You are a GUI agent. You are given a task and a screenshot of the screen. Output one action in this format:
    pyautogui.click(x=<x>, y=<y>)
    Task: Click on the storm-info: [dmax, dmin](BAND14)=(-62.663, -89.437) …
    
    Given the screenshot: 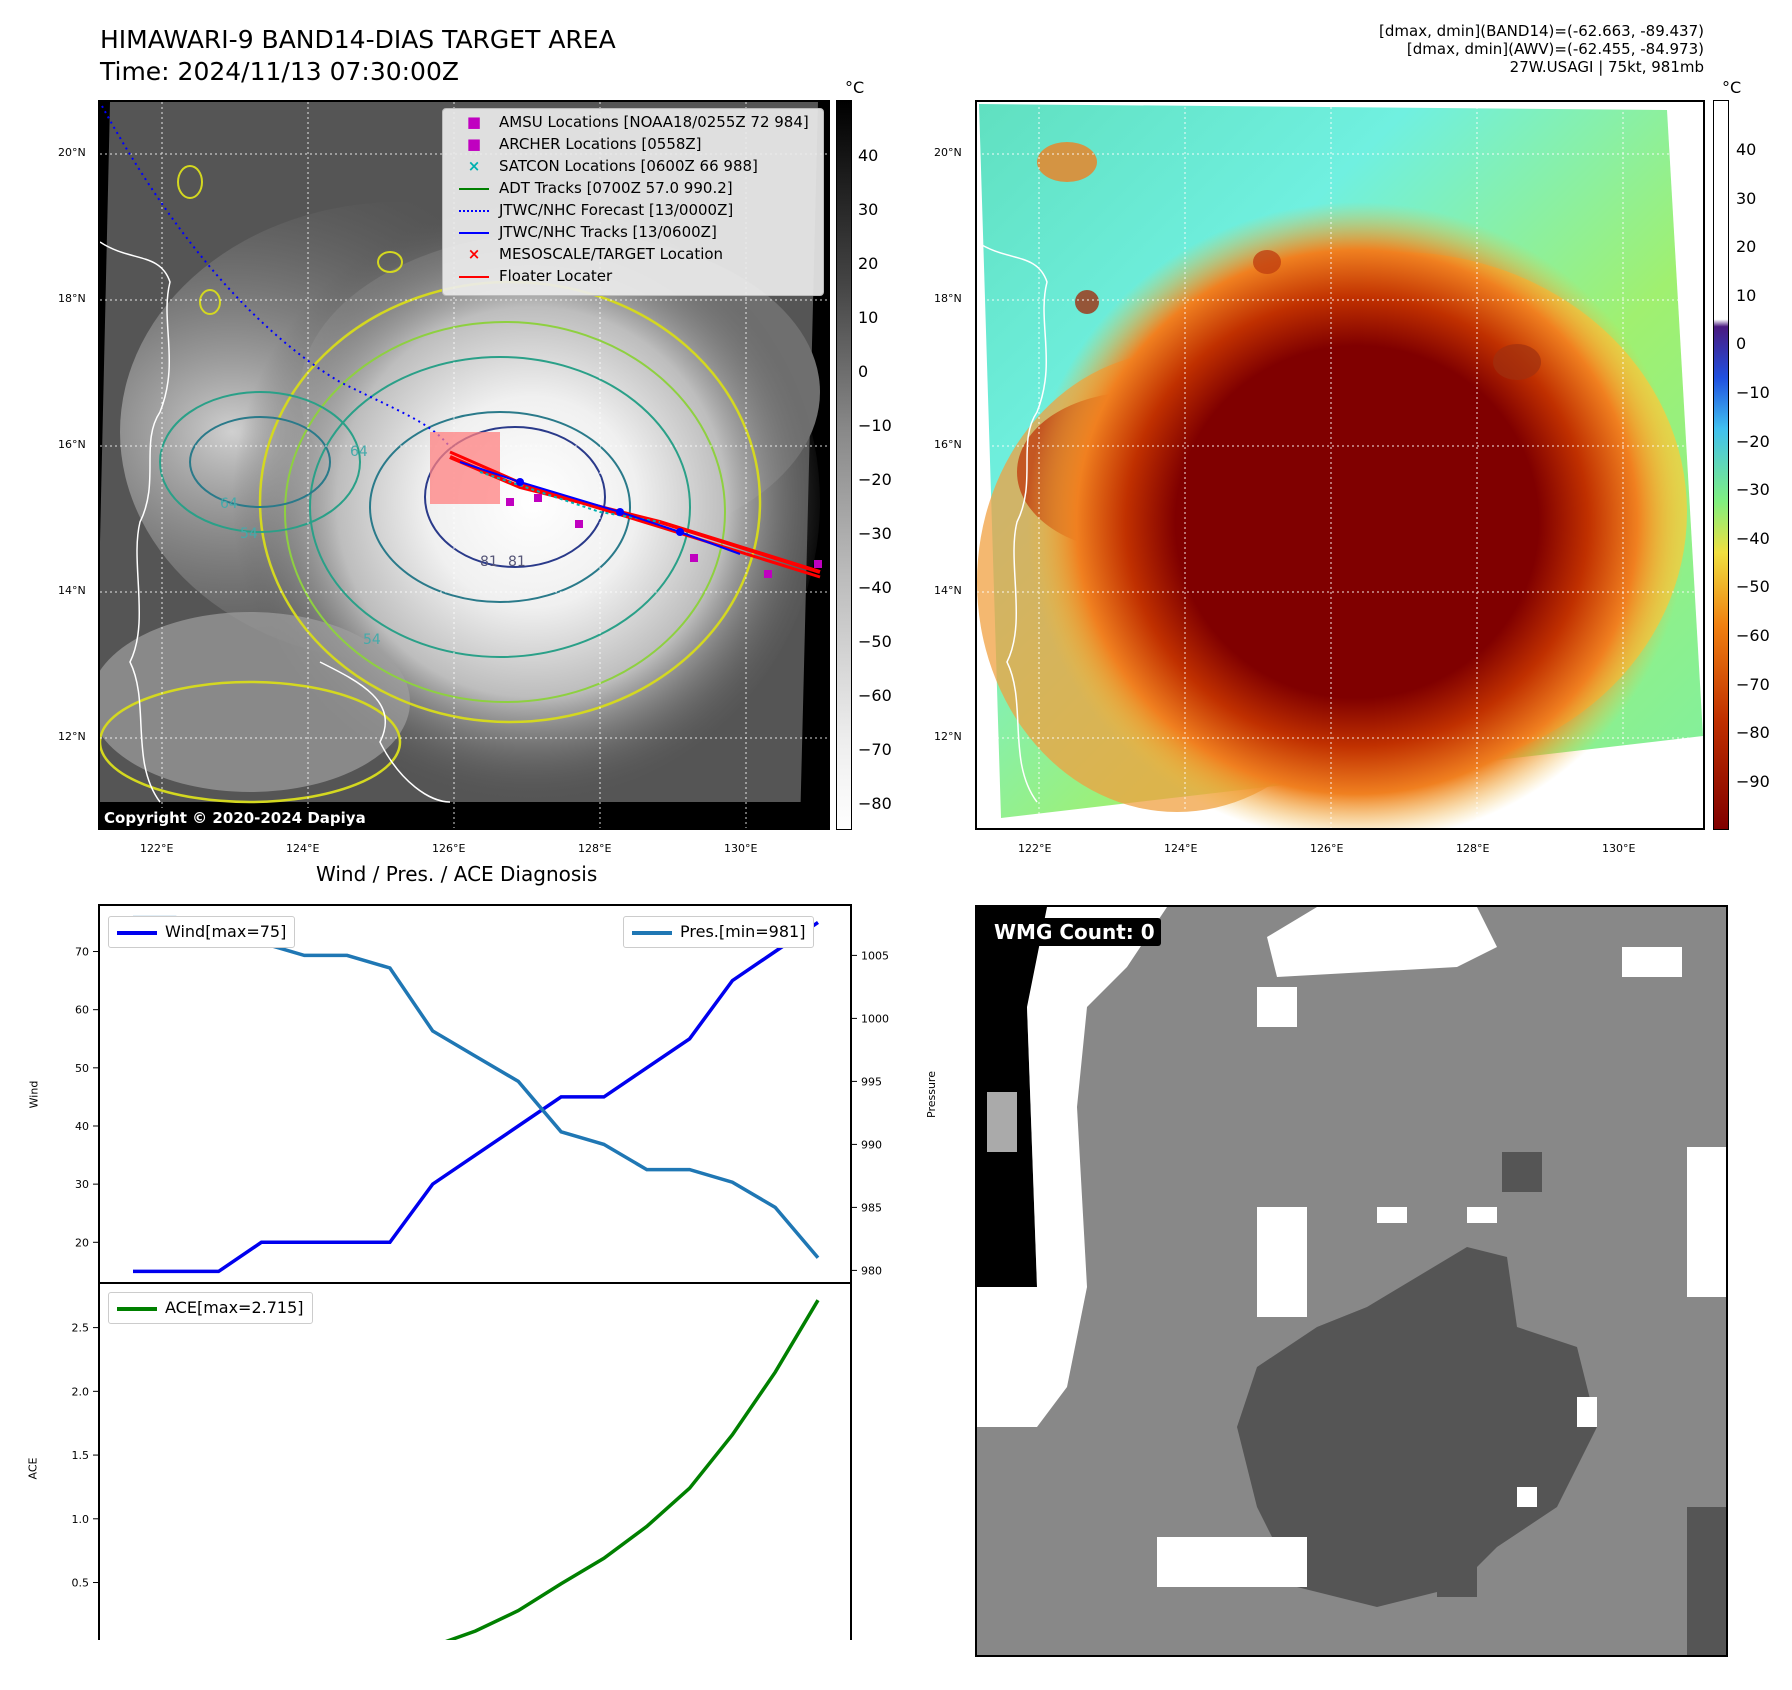 What is the action you would take?
    pyautogui.click(x=1541, y=49)
    